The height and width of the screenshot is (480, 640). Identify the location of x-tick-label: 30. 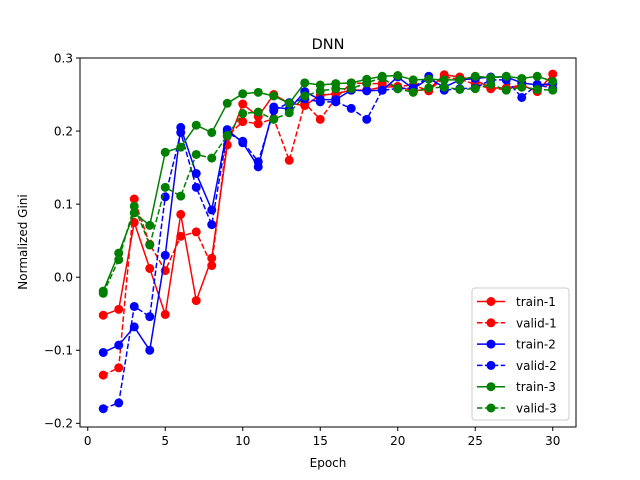
(552, 441).